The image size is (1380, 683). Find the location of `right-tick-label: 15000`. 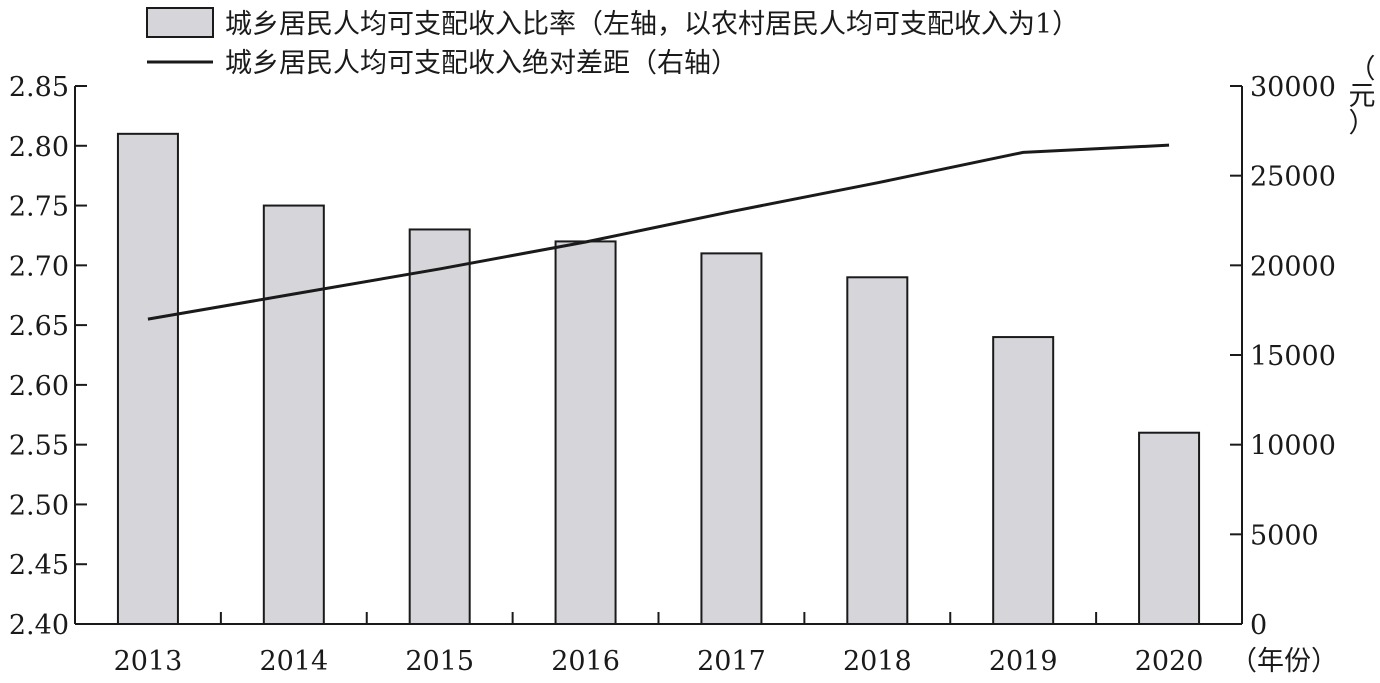

right-tick-label: 15000 is located at coordinates (1293, 356).